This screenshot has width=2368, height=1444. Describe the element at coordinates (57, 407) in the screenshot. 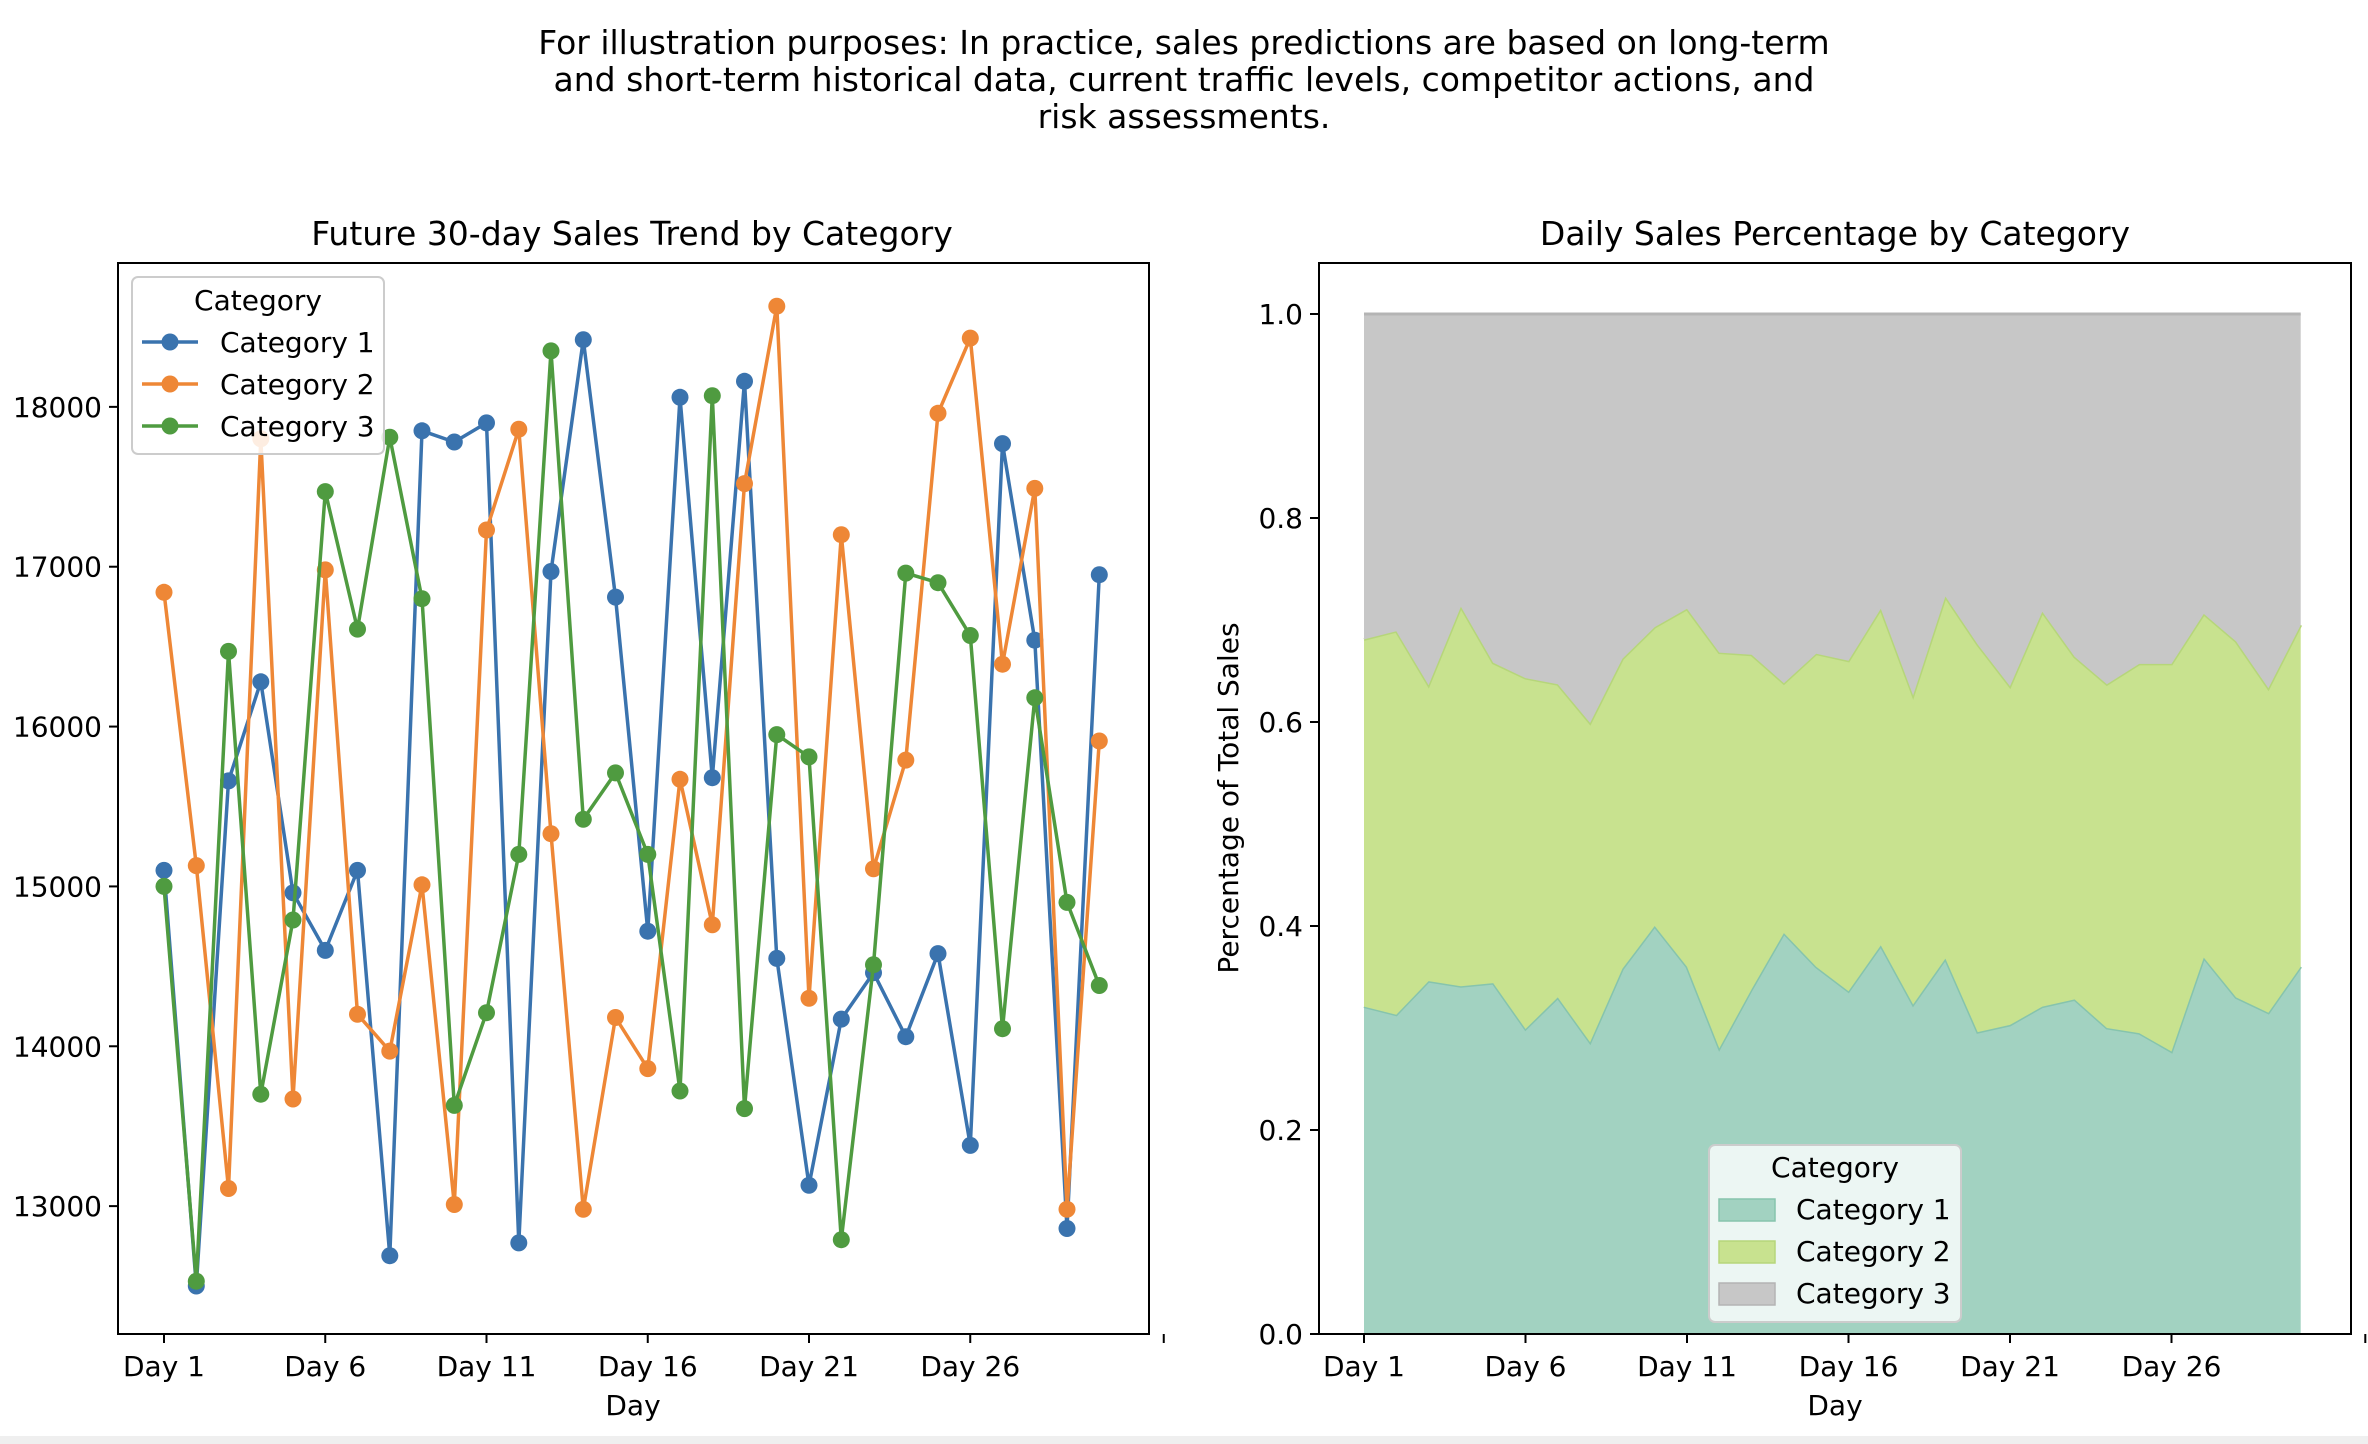

I see `y-tick-label: 18000` at that location.